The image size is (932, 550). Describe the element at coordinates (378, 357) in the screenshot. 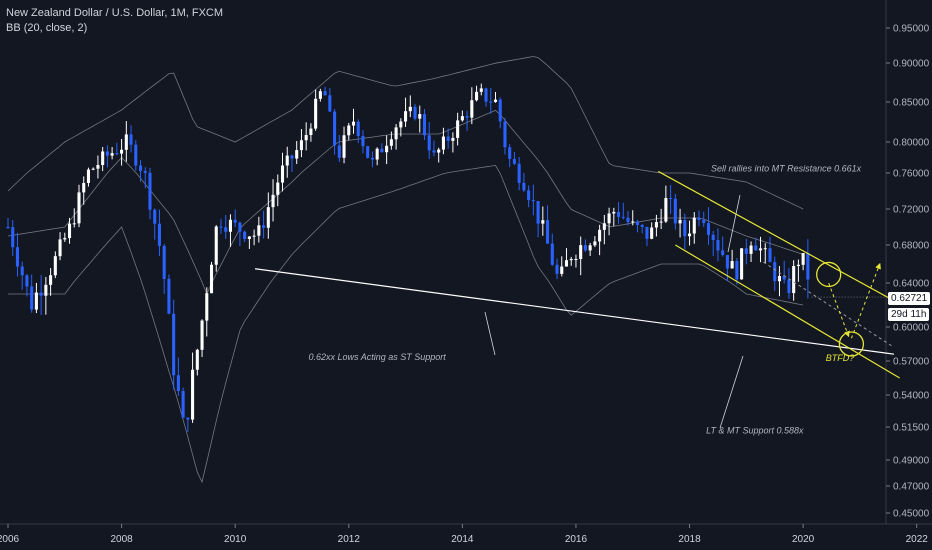

I see `annotation-1: 0.62xx Lows Acting as ST Support` at that location.